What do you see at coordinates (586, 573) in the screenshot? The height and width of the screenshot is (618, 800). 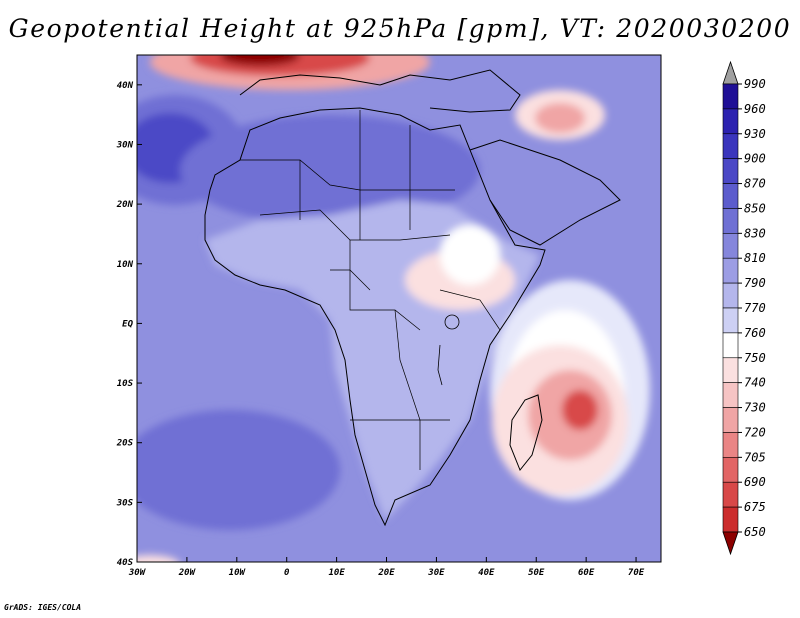 I see `lon-tick-label: 60E` at bounding box center [586, 573].